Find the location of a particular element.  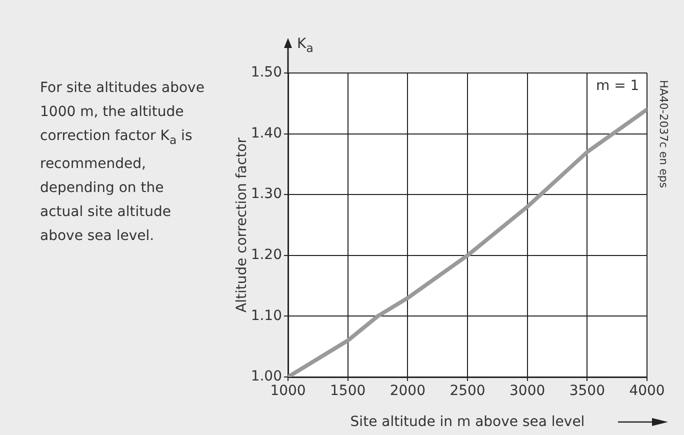

y-axis-title: Altitude correction factor is located at coordinates (242, 224).